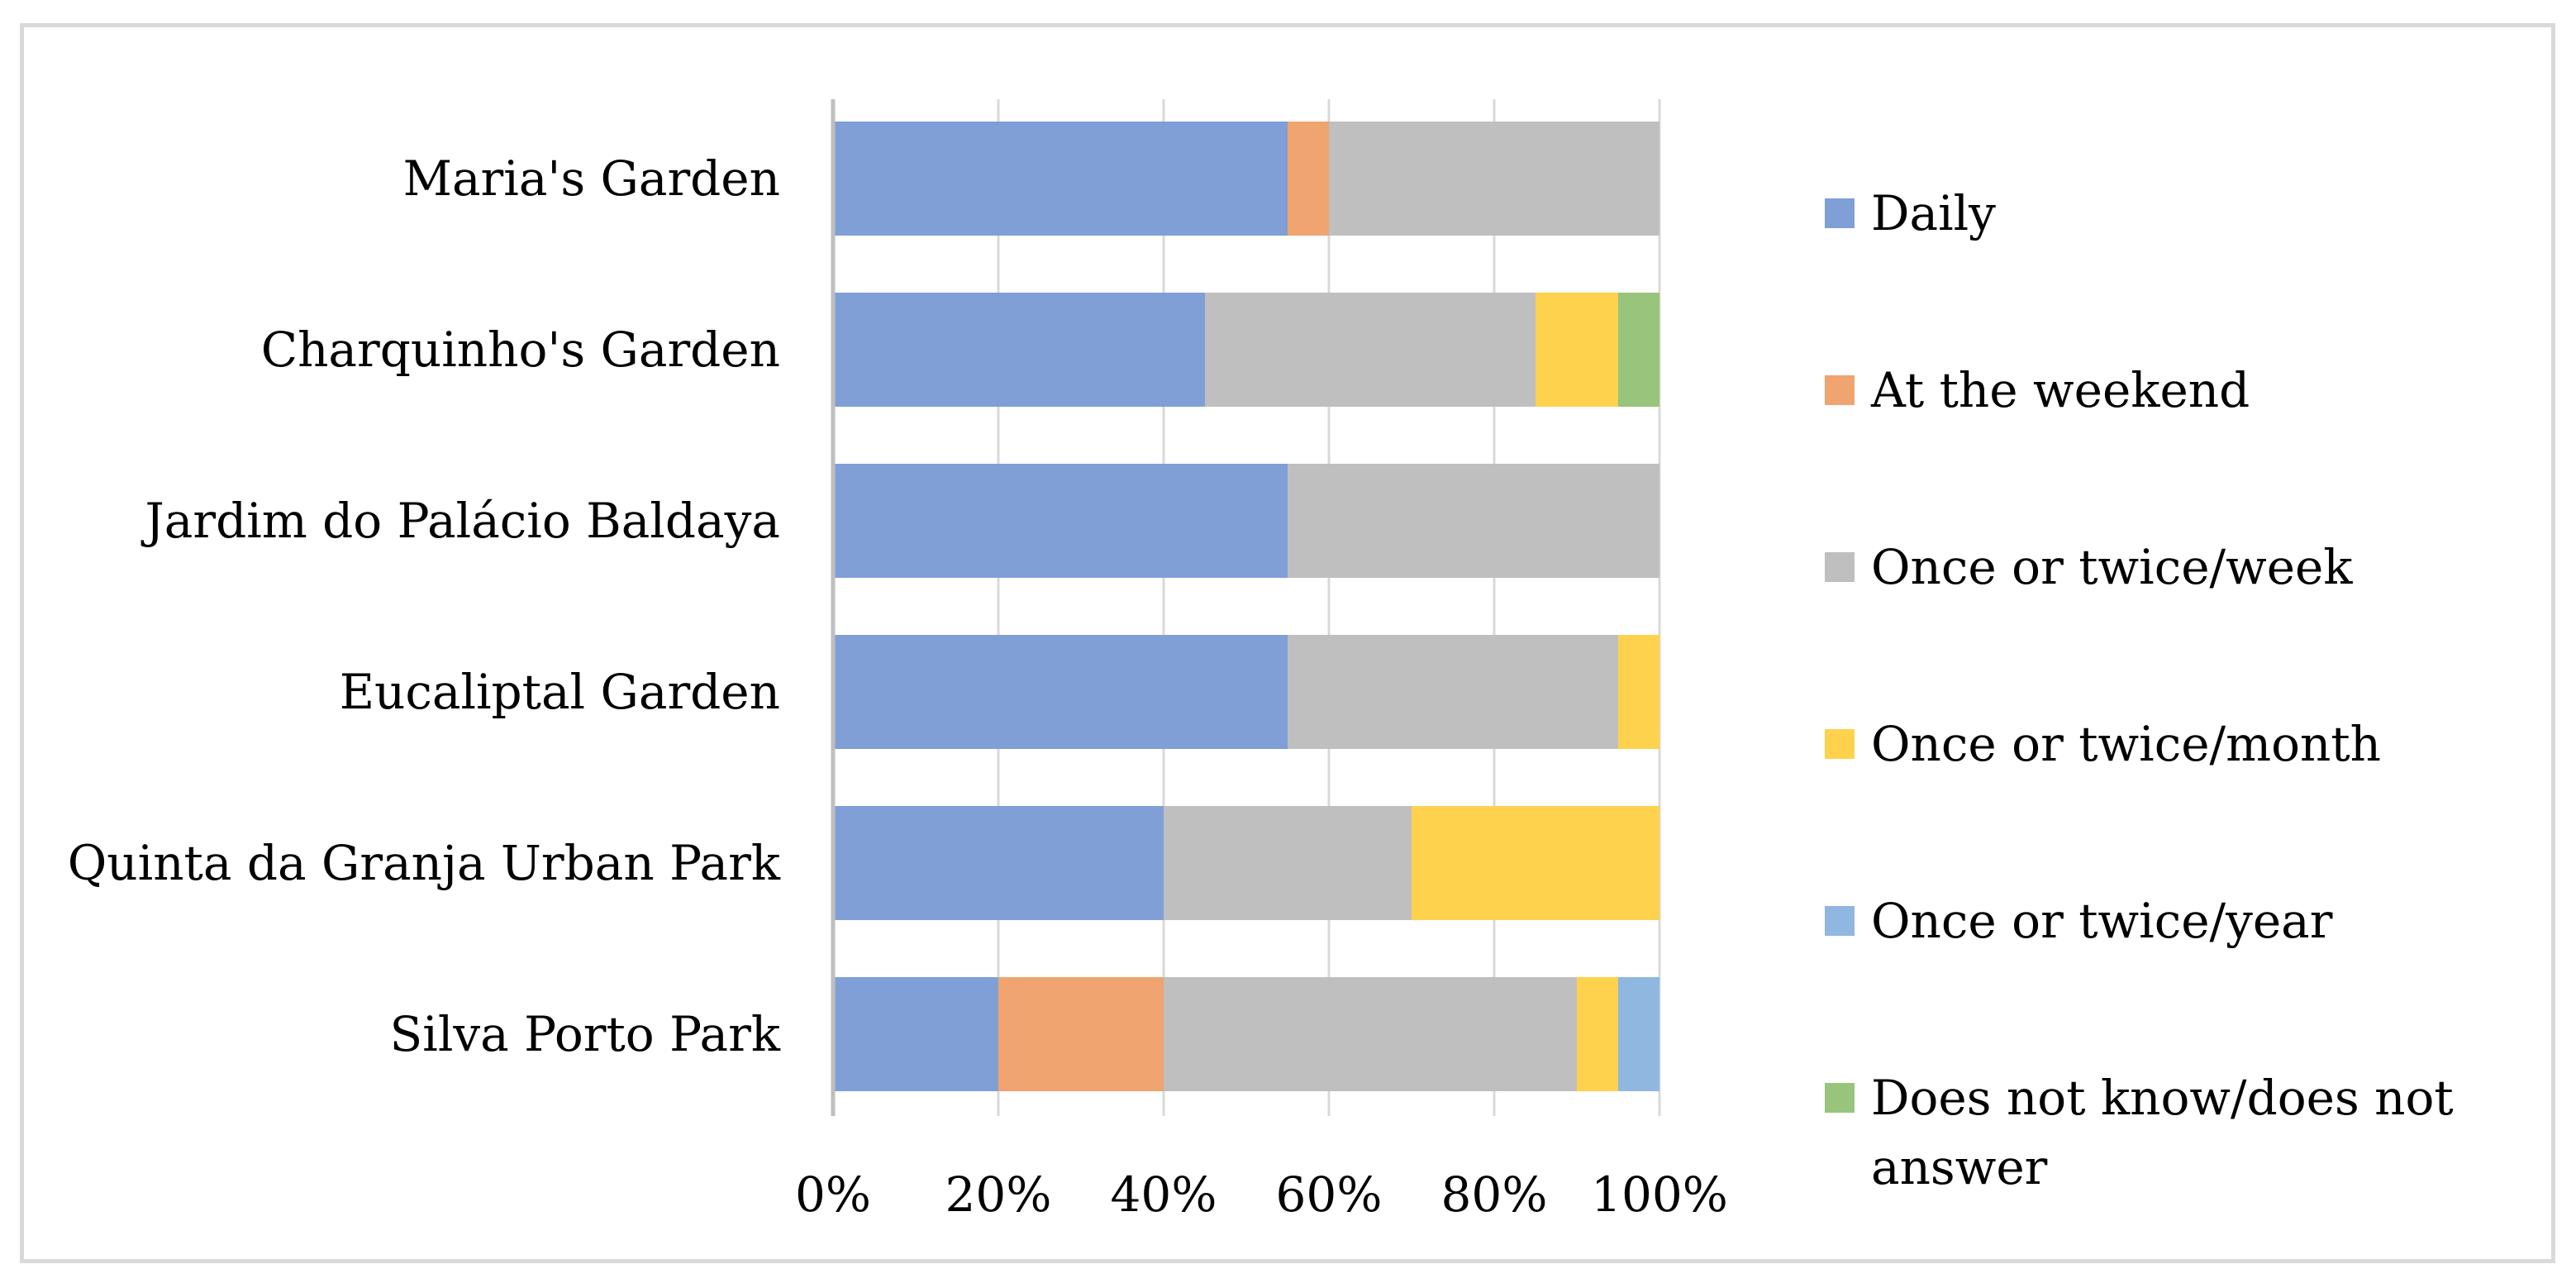 This screenshot has width=2576, height=1283. What do you see at coordinates (1371, 1034) in the screenshot?
I see `bar-silva-porto-park-once-or-twice-week` at bounding box center [1371, 1034].